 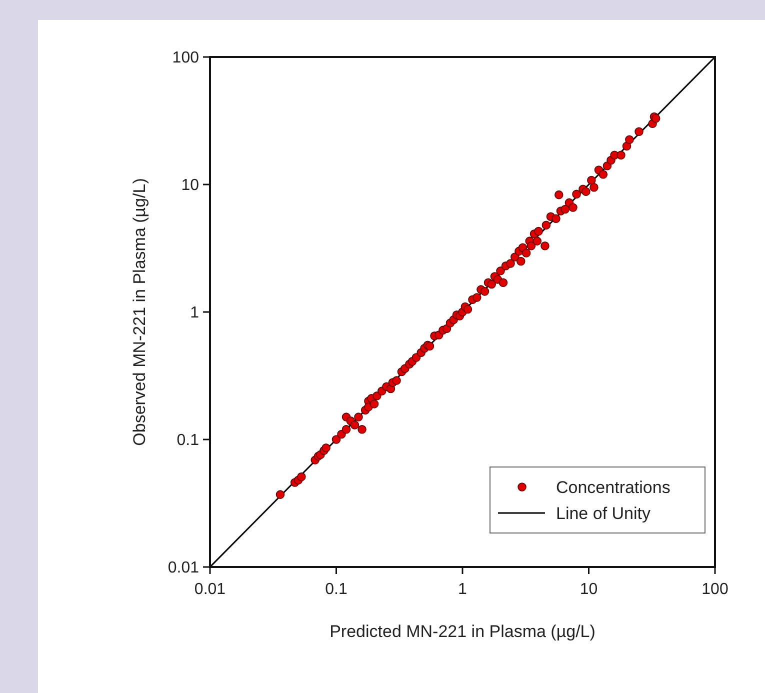 I want to click on x-tick-label: 100, so click(x=715, y=589).